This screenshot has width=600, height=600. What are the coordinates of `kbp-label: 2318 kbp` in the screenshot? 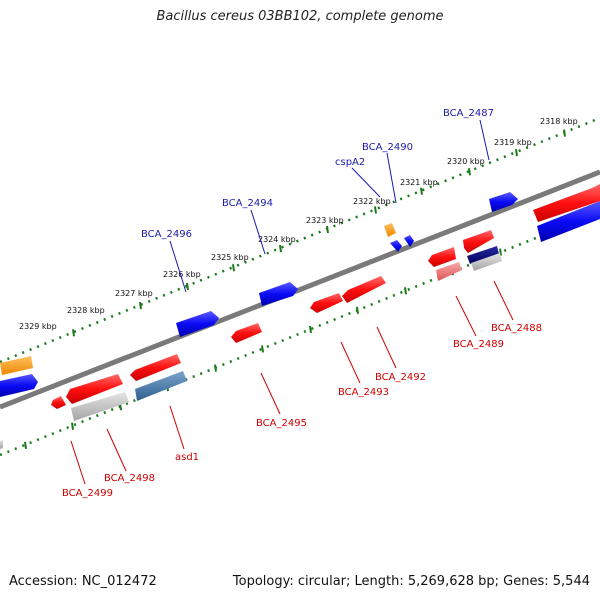 It's located at (559, 121).